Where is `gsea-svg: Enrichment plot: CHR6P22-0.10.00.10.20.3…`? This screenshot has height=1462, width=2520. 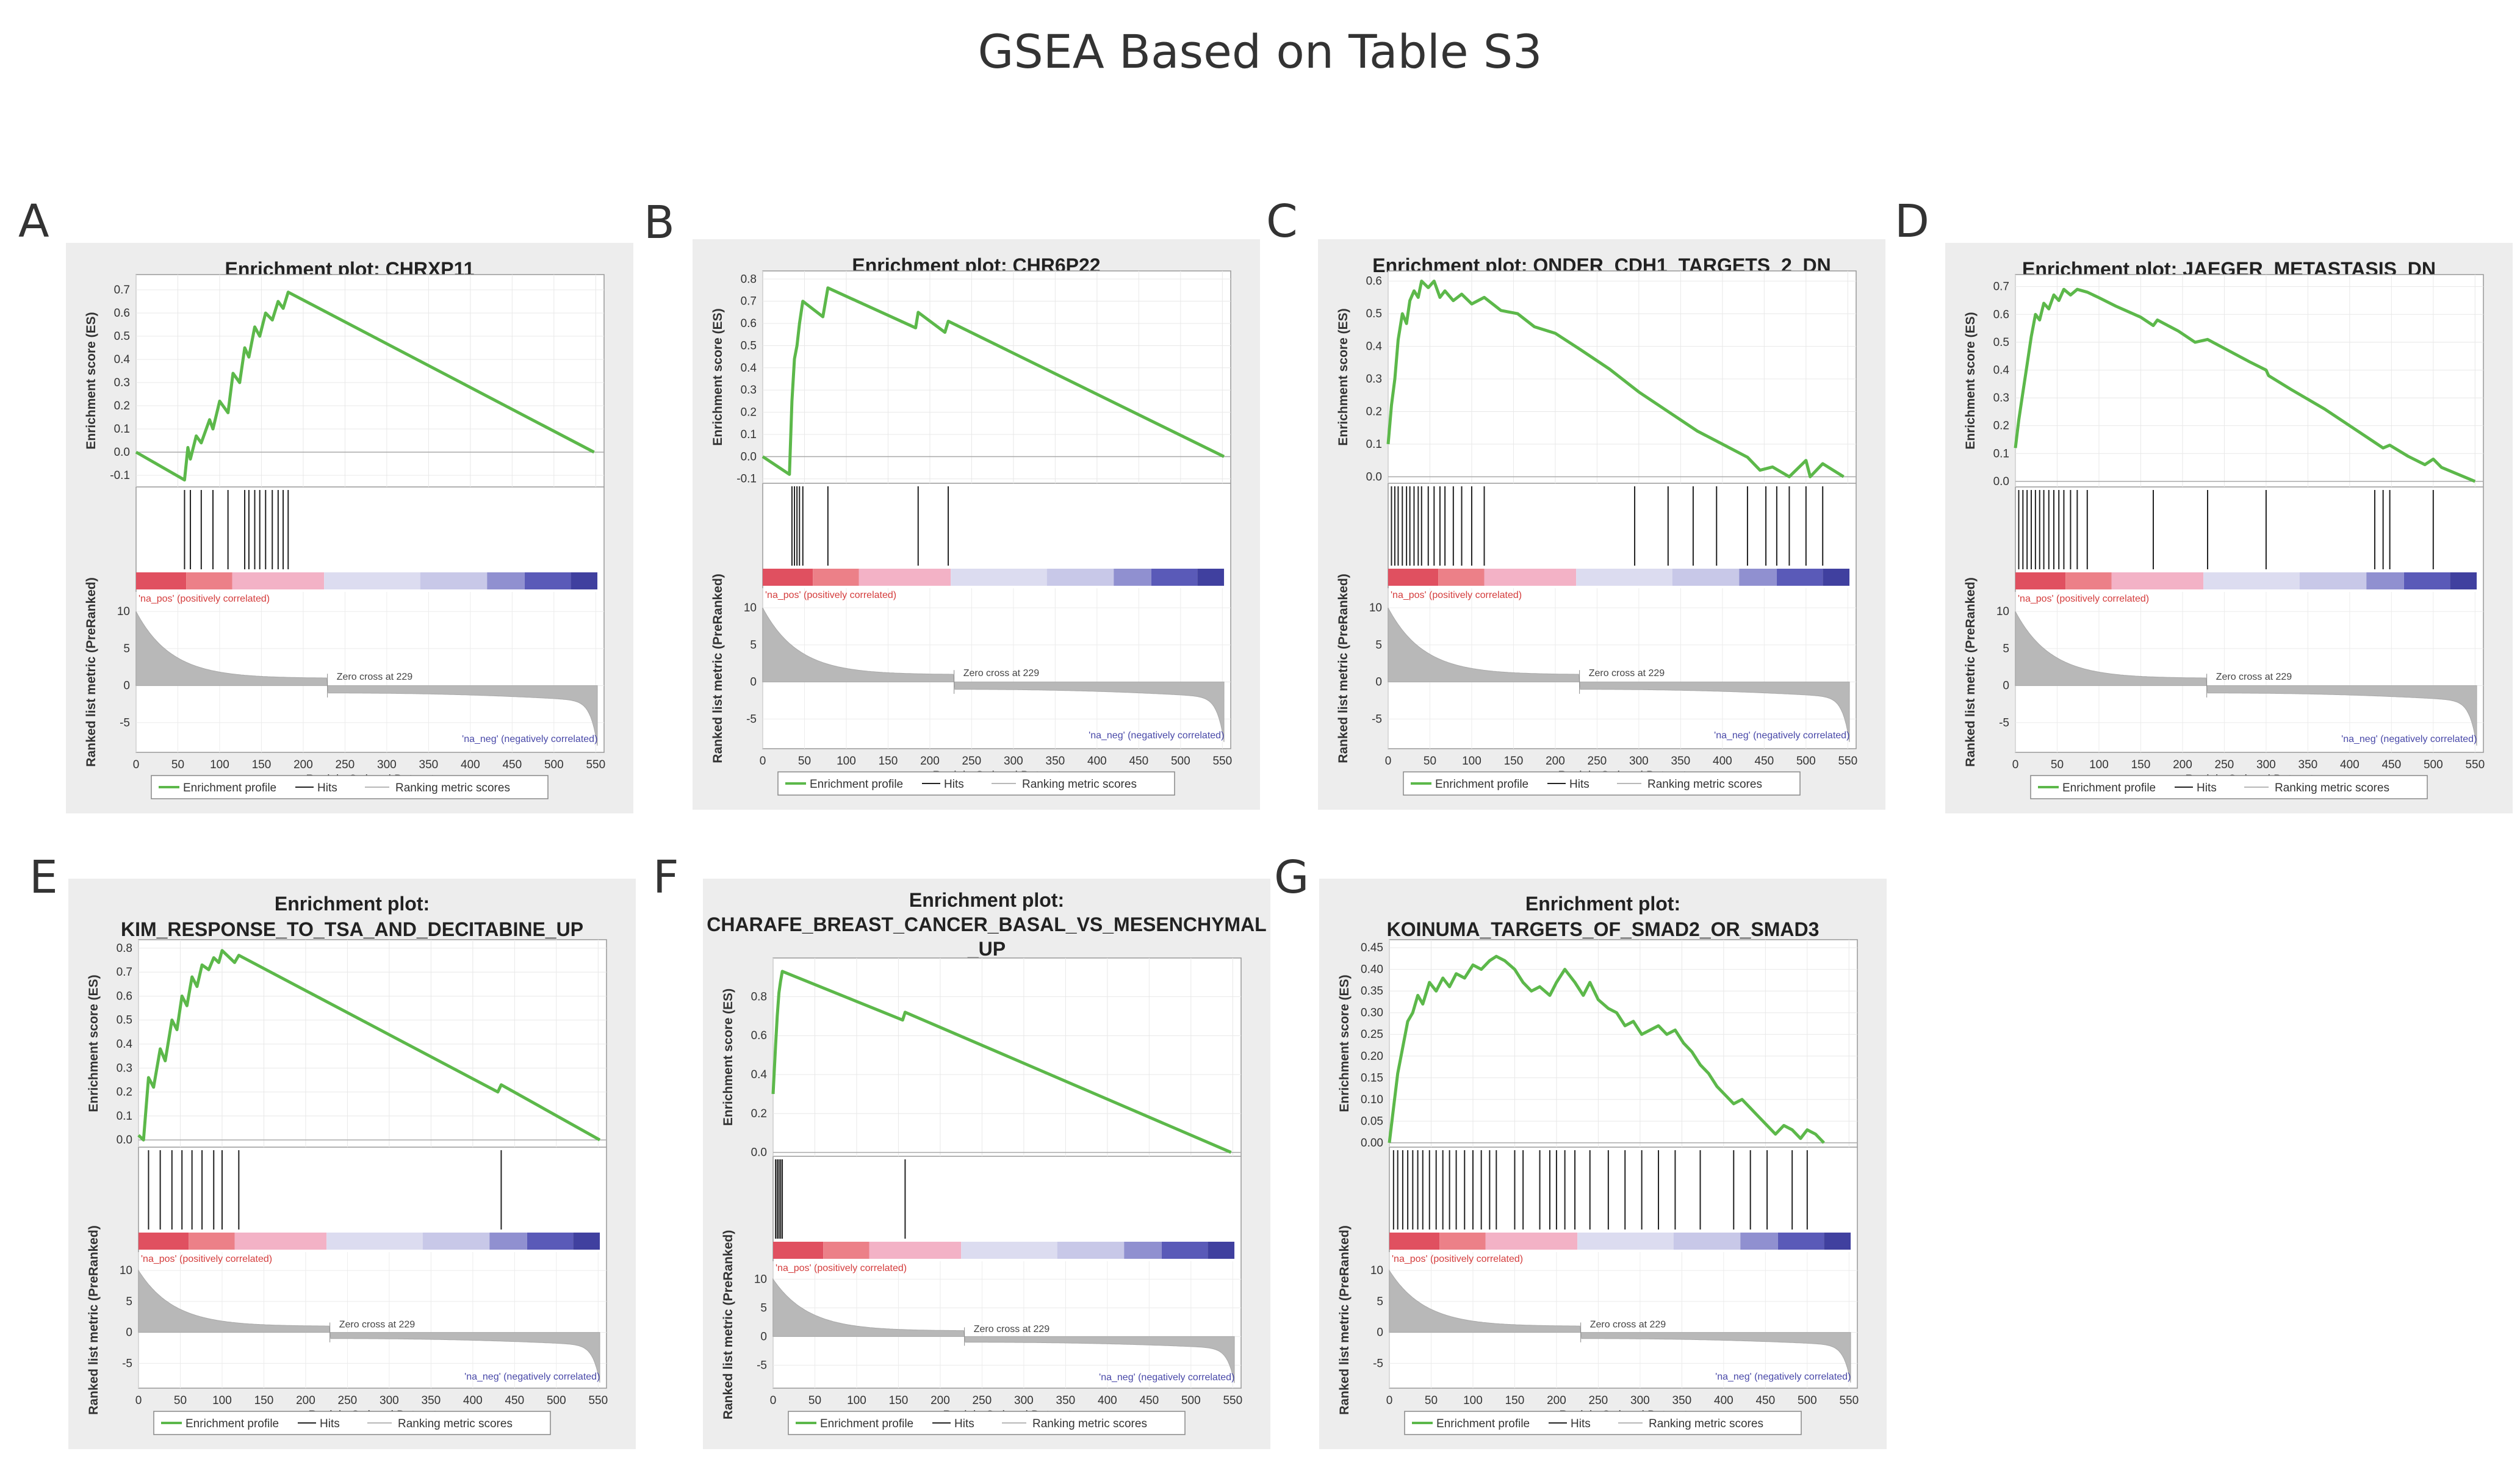
gsea-svg: Enrichment plot: CHR6P22-0.10.00.10.20.3… is located at coordinates (971, 525).